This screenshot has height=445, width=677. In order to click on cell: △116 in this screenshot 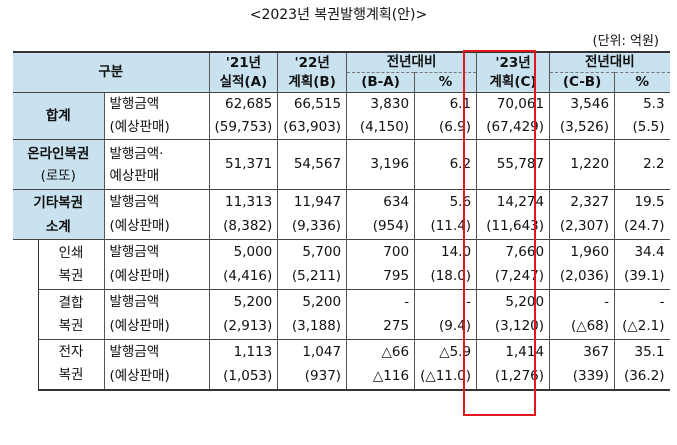, I will do `click(380, 377)`.